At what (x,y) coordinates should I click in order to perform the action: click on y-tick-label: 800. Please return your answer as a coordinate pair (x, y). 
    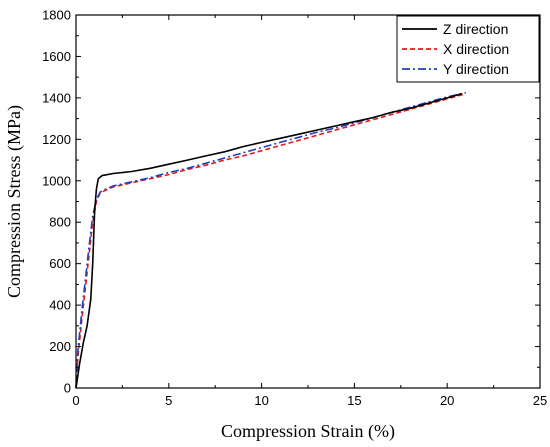
    Looking at the image, I should click on (60, 222).